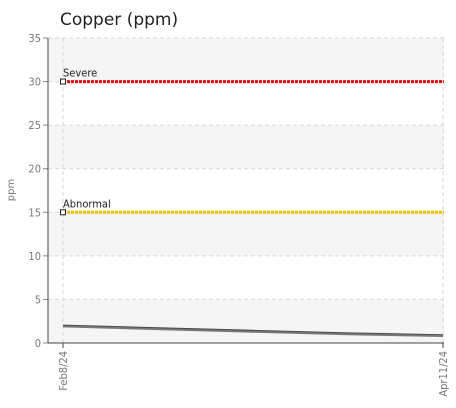  What do you see at coordinates (63, 371) in the screenshot?
I see `x-tick-label: Feb8/24` at bounding box center [63, 371].